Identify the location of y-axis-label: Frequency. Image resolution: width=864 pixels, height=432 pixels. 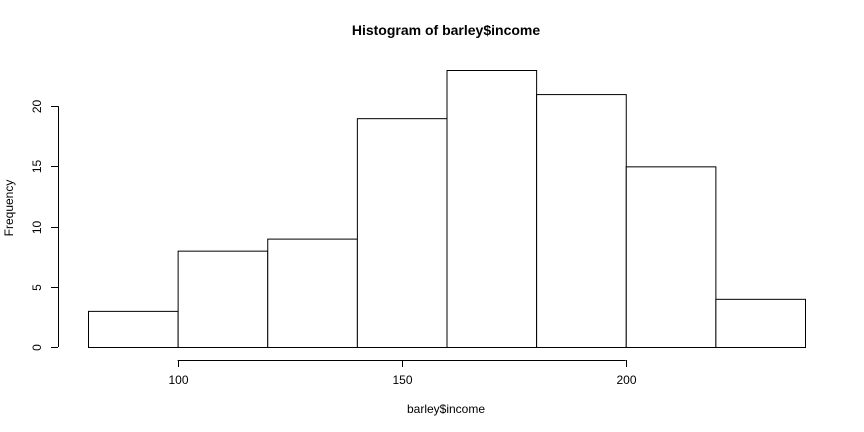
(9, 208).